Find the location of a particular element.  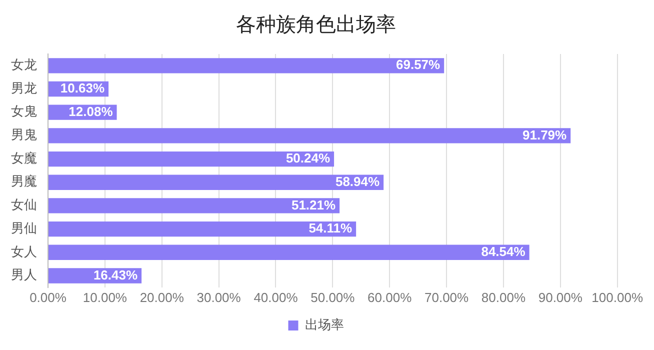

data-label: 54.11% is located at coordinates (330, 228).